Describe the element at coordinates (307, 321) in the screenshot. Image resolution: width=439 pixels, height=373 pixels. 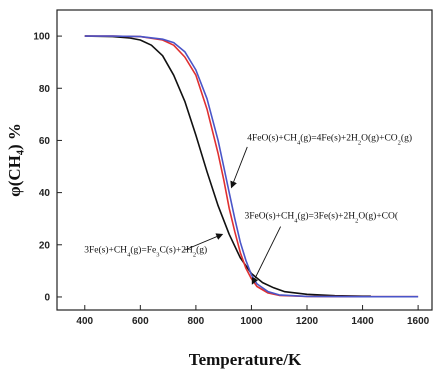
I see `x-tick-label: 1200` at that location.